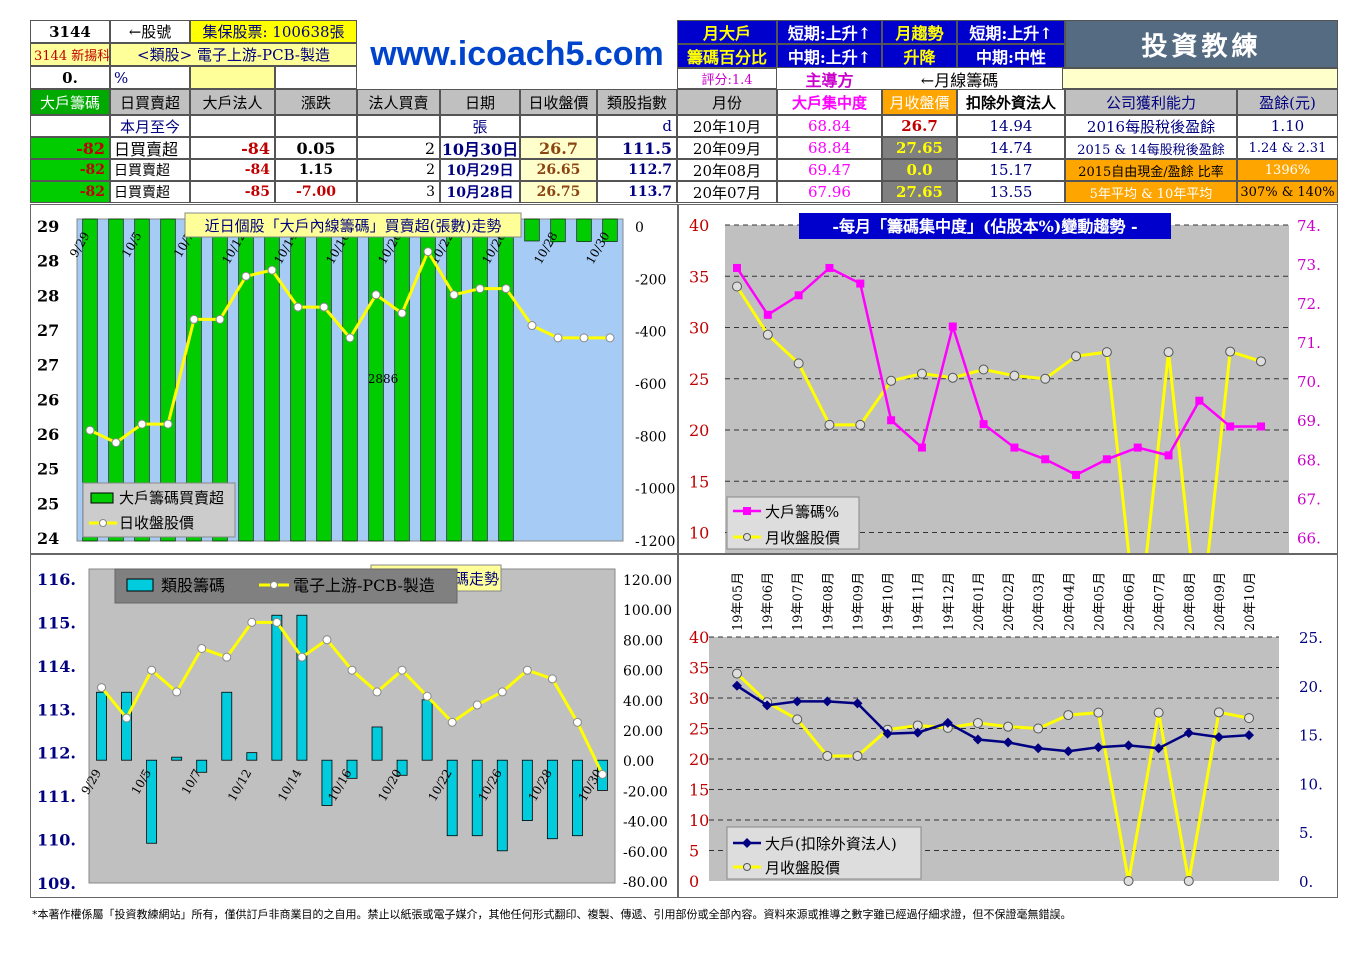 The image size is (1366, 967). What do you see at coordinates (985, 226) in the screenshot?
I see `chart-title-bg` at bounding box center [985, 226].